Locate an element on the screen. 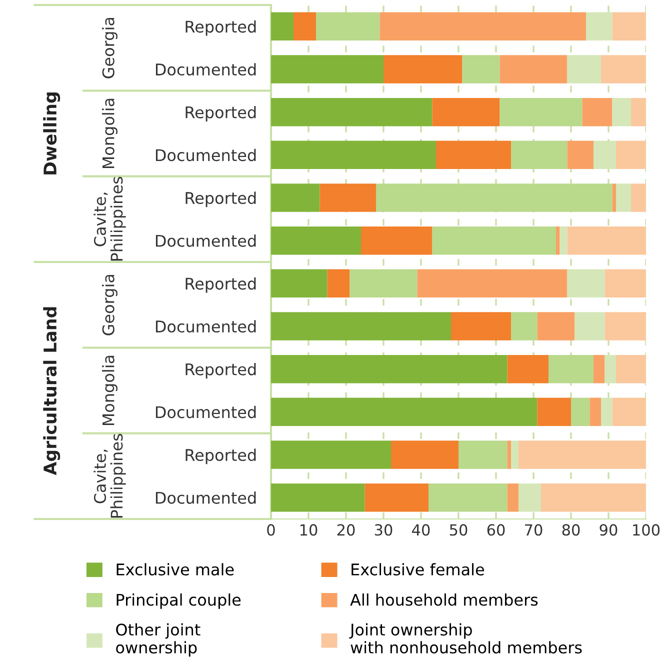  x-tick-label: 30 is located at coordinates (383, 530).